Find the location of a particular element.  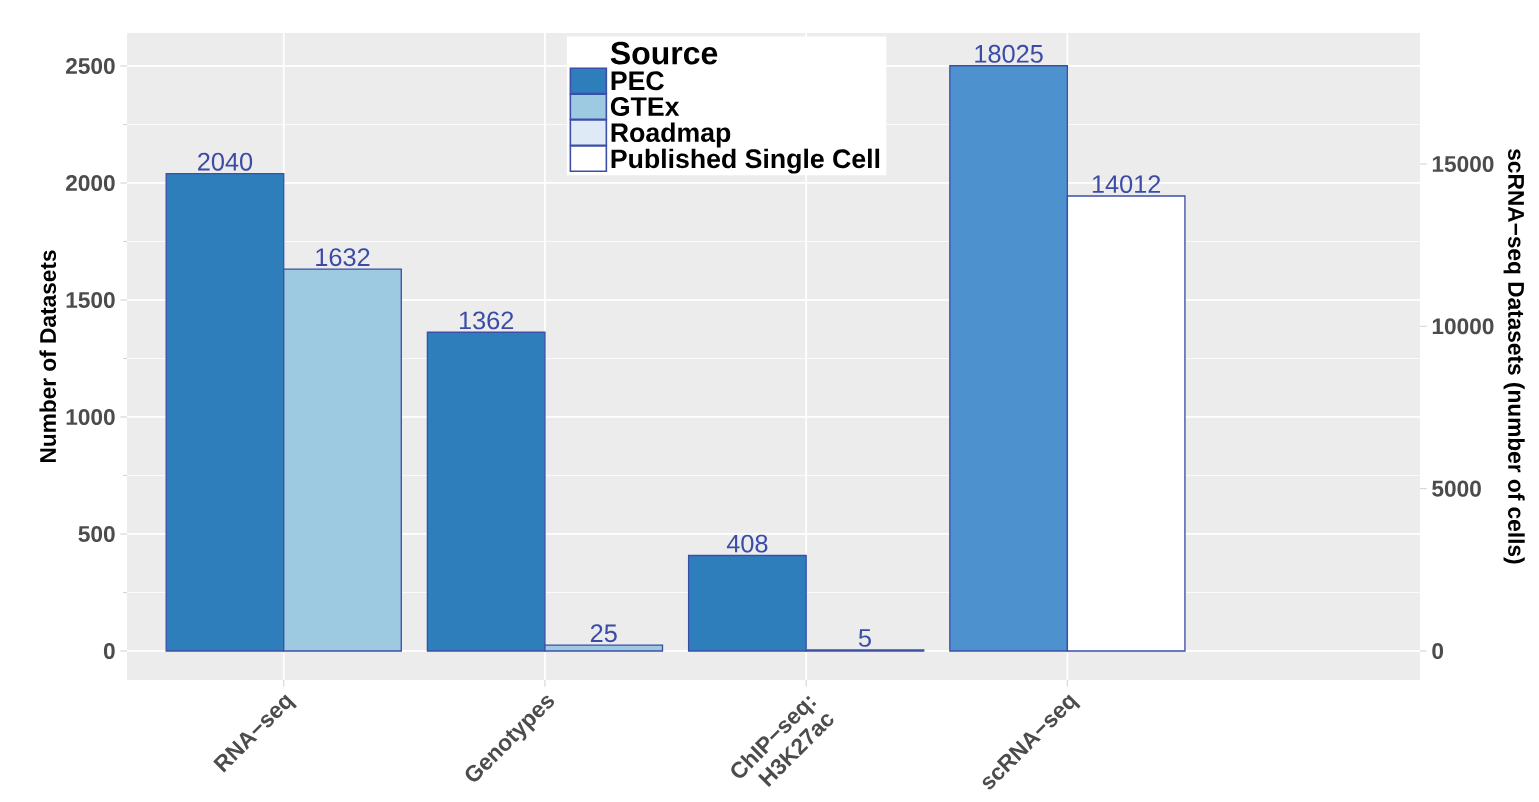

y-tick-label: 2500 is located at coordinates (90, 66).